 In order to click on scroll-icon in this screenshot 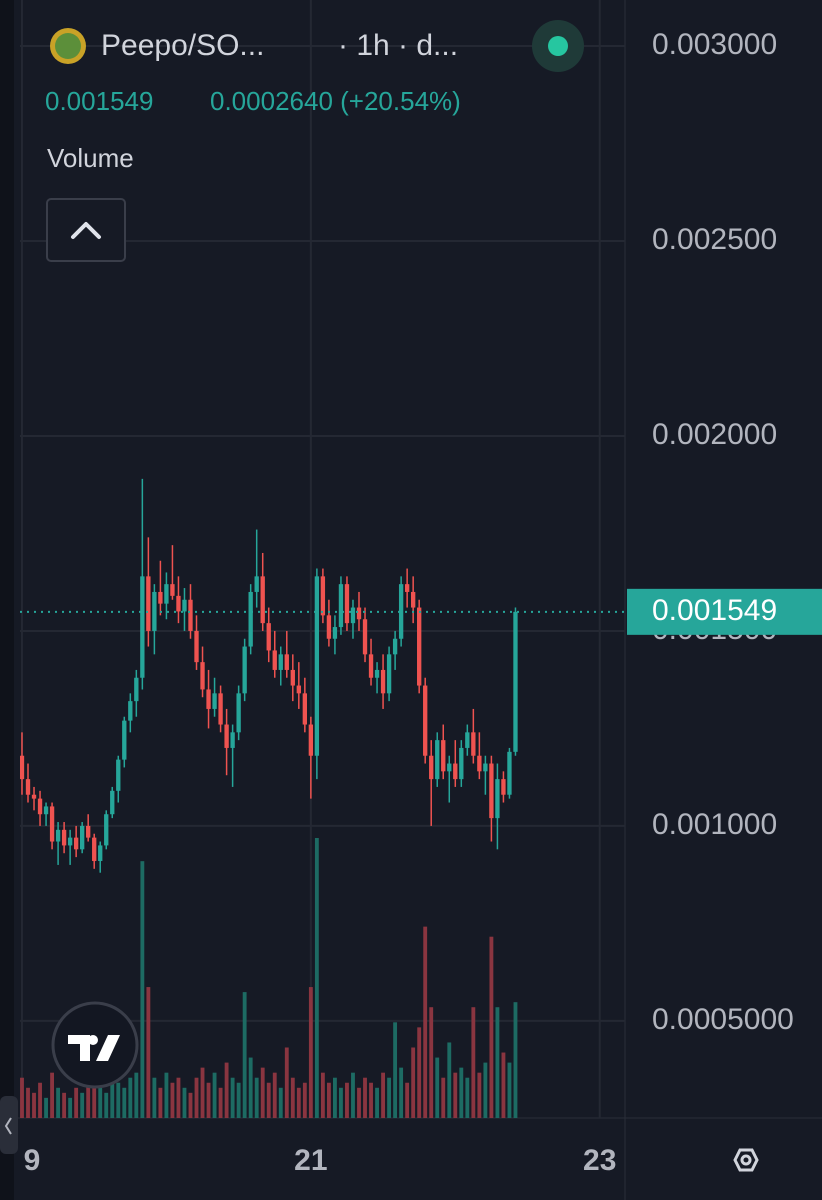, I will do `click(8, 1126)`.